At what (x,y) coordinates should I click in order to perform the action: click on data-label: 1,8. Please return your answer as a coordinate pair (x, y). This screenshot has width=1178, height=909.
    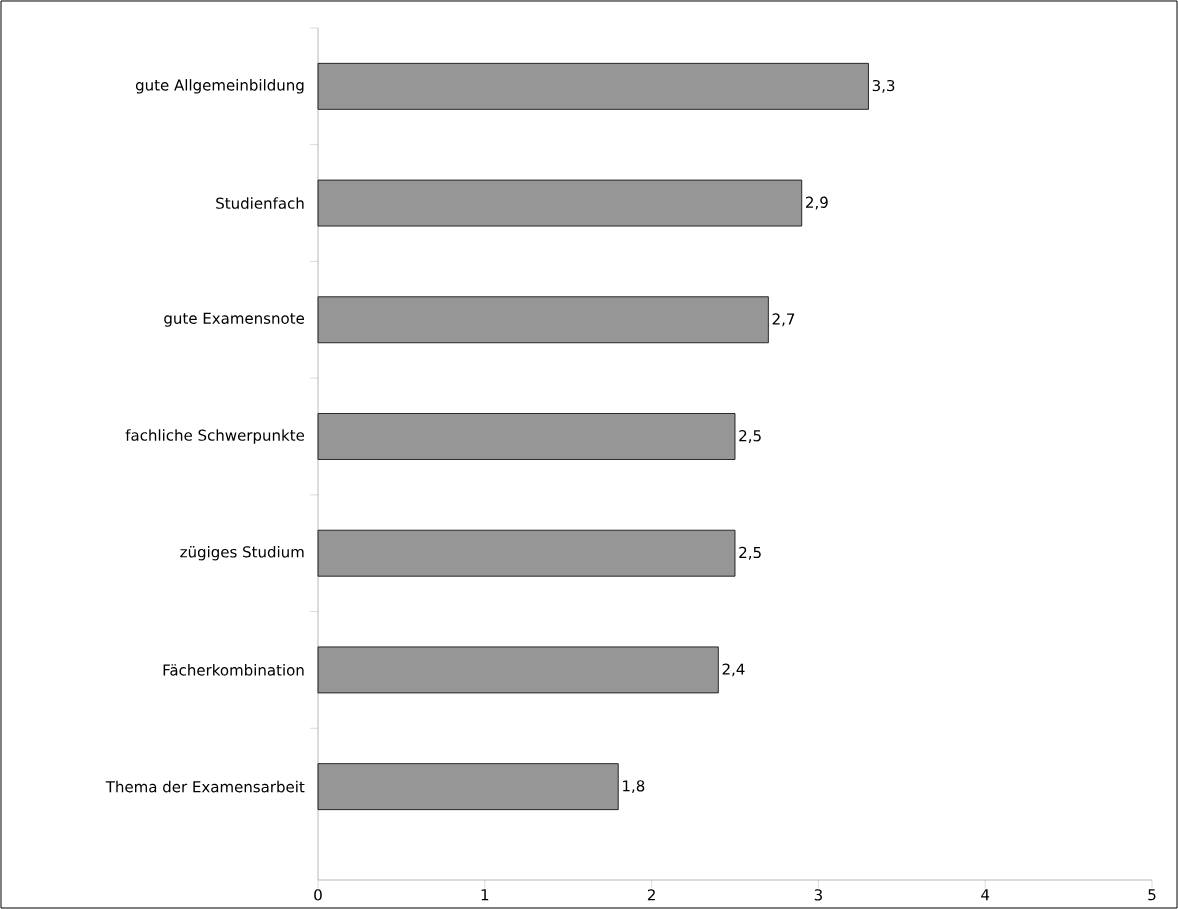
    Looking at the image, I should click on (634, 787).